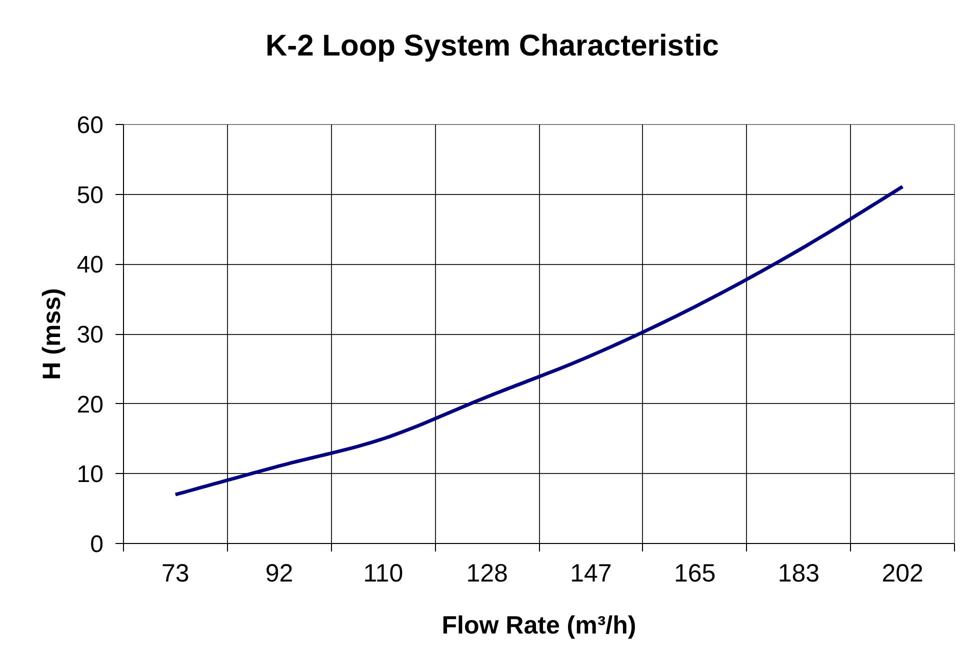 This screenshot has width=964, height=664. Describe the element at coordinates (799, 574) in the screenshot. I see `x-tick-label: 183` at that location.